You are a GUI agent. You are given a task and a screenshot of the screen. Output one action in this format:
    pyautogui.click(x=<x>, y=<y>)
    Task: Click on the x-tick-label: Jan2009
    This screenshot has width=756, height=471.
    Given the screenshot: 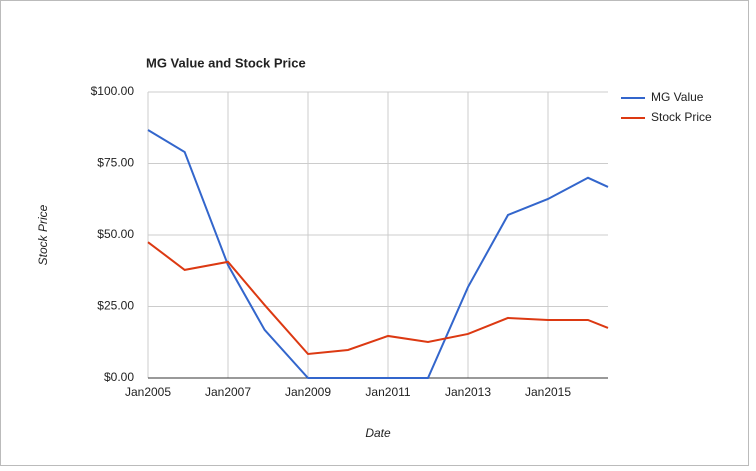 What is the action you would take?
    pyautogui.click(x=308, y=392)
    